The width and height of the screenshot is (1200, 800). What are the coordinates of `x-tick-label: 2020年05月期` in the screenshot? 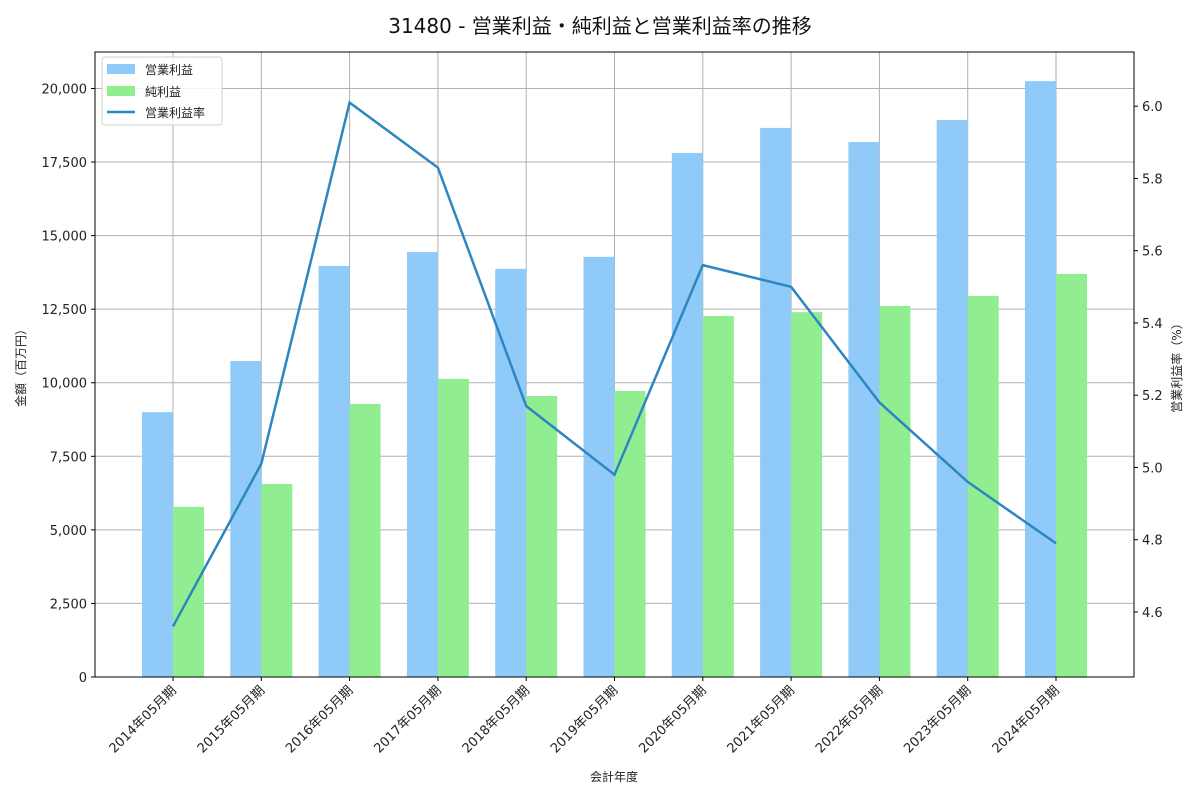 It's located at (672, 719).